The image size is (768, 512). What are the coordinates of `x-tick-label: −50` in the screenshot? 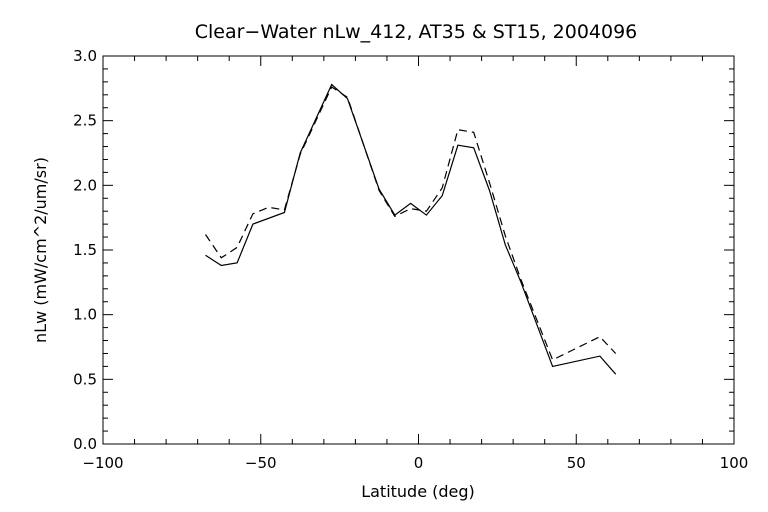 It's located at (261, 463).